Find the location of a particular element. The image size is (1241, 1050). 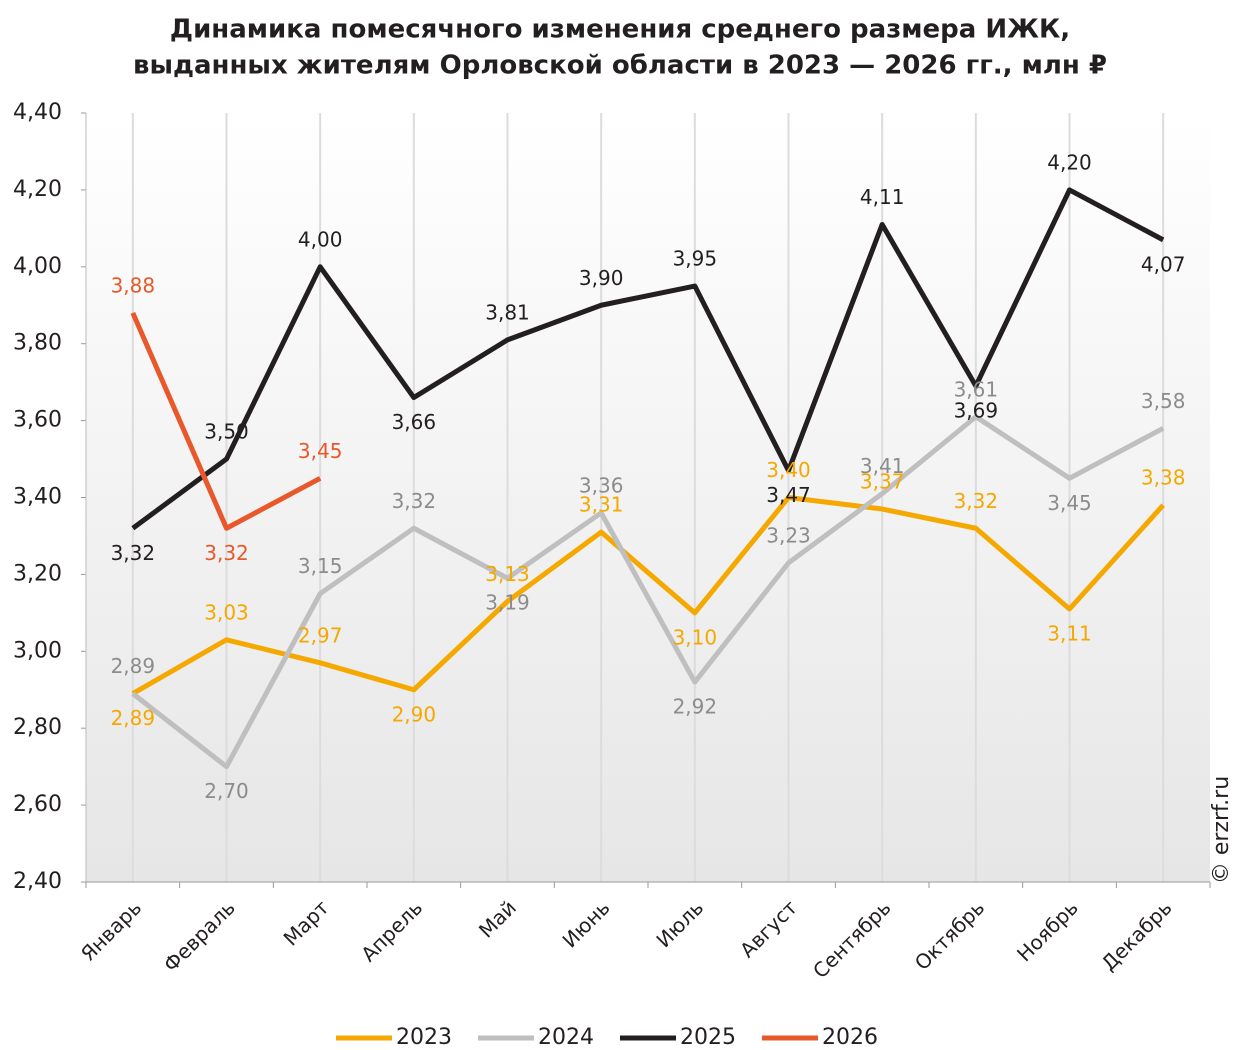

data-label: 3,41 is located at coordinates (882, 466).